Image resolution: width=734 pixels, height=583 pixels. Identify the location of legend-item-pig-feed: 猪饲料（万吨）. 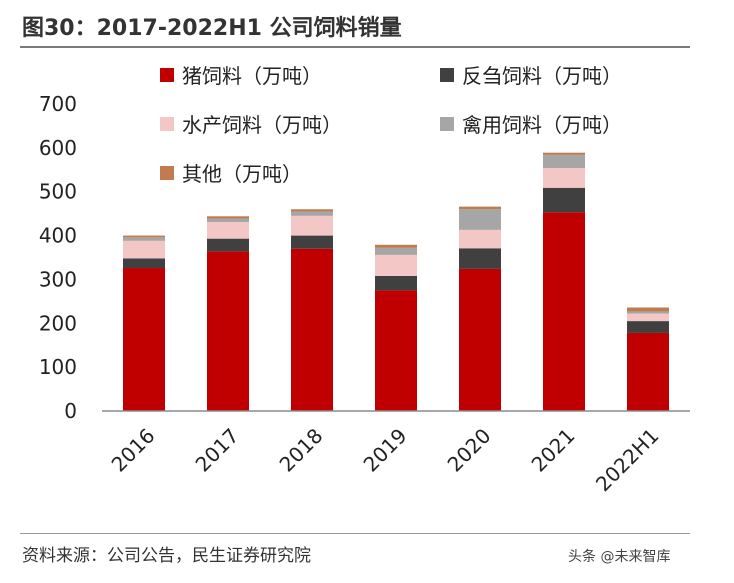
(241, 74).